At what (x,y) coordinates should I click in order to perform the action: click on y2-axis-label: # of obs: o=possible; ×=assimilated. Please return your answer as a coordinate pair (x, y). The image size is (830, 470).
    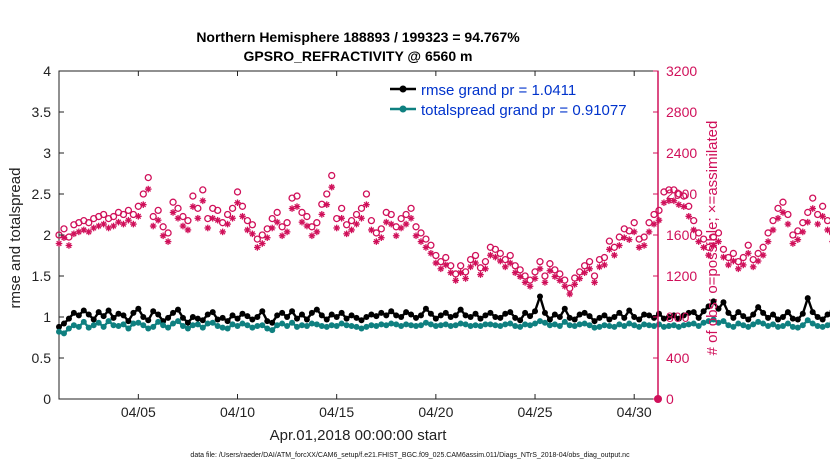
    Looking at the image, I should click on (712, 238).